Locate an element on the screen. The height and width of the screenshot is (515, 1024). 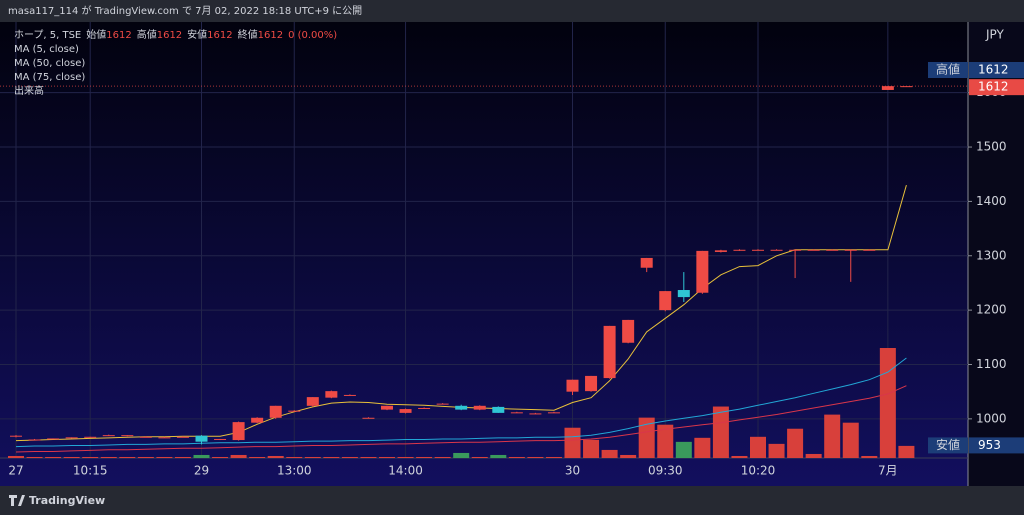
legend-symbol: ホープ, 5, TSE is located at coordinates (47, 35).